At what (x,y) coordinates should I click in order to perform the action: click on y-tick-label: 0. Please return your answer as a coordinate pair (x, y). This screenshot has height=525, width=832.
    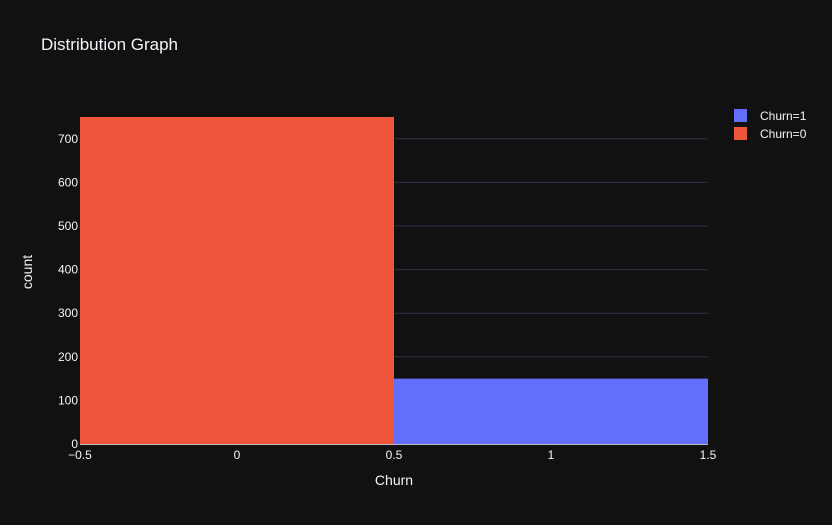
    Looking at the image, I should click on (74, 444).